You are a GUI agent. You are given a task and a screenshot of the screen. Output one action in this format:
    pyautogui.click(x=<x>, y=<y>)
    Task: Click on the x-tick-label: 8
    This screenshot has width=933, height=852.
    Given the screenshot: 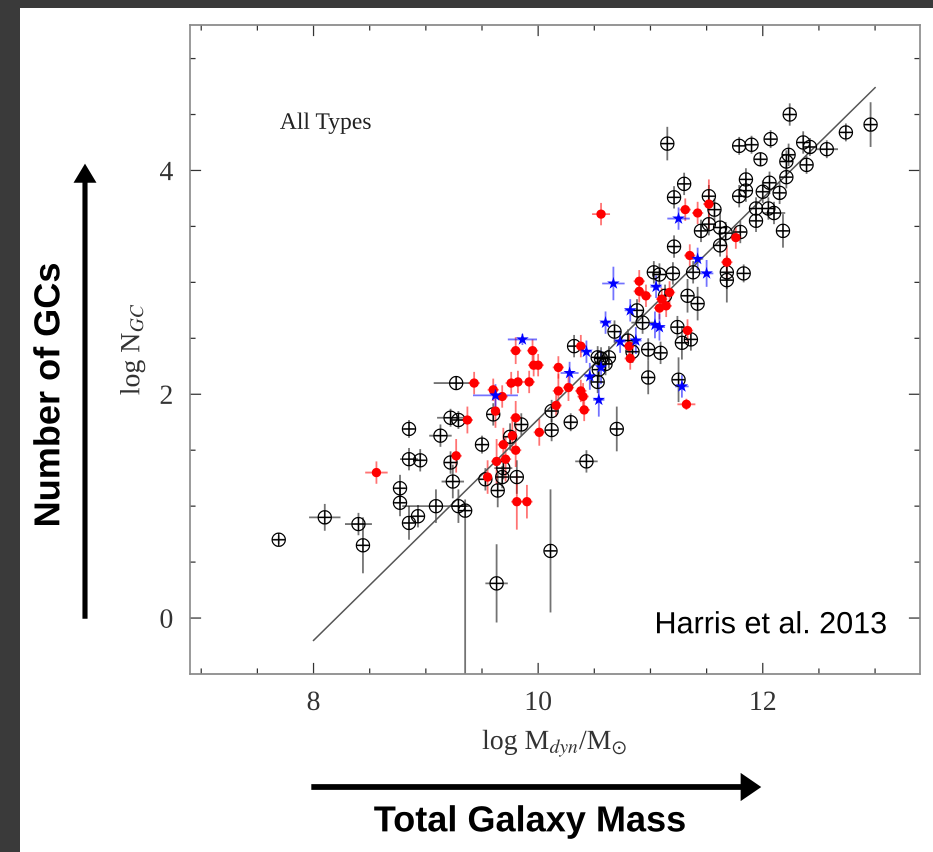 What is the action you would take?
    pyautogui.click(x=314, y=700)
    